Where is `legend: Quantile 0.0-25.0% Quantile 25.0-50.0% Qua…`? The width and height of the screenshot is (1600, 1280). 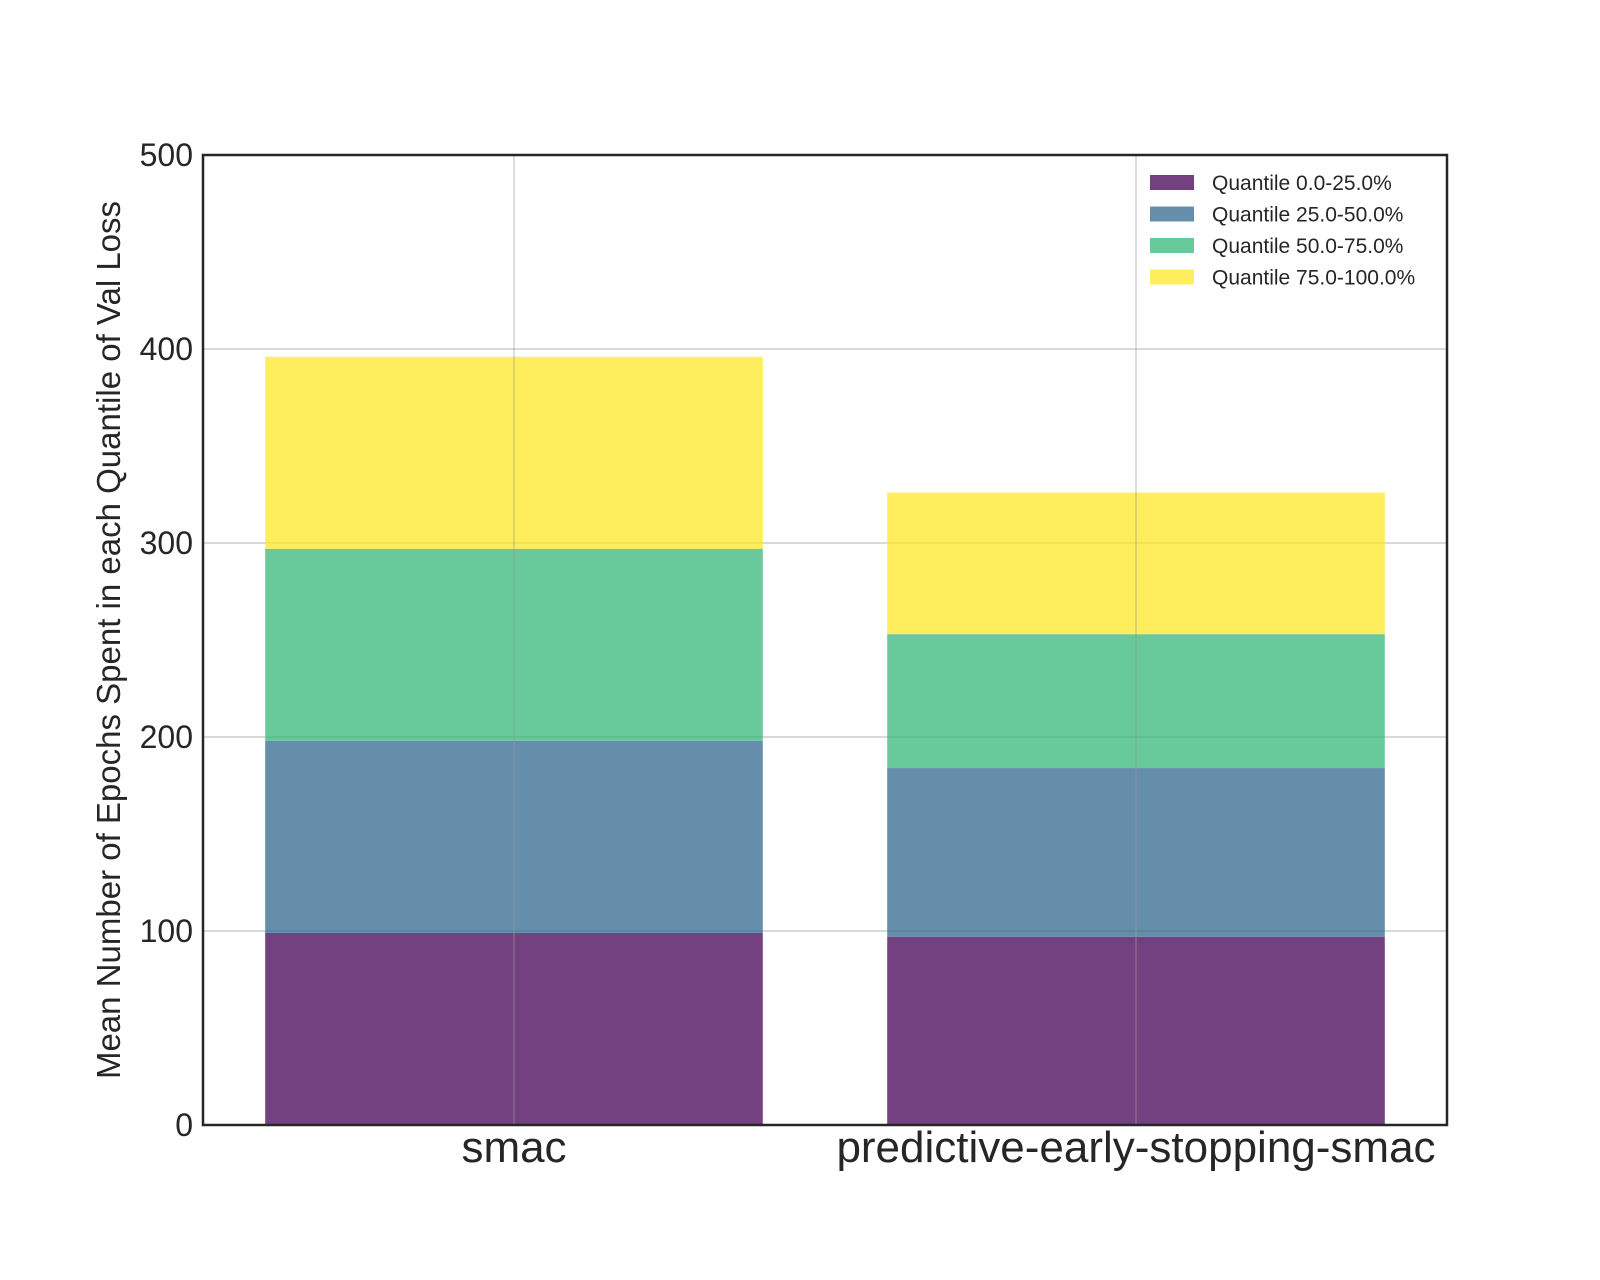 legend: Quantile 0.0-25.0% Quantile 25.0-50.0% Qua… is located at coordinates (1282, 231).